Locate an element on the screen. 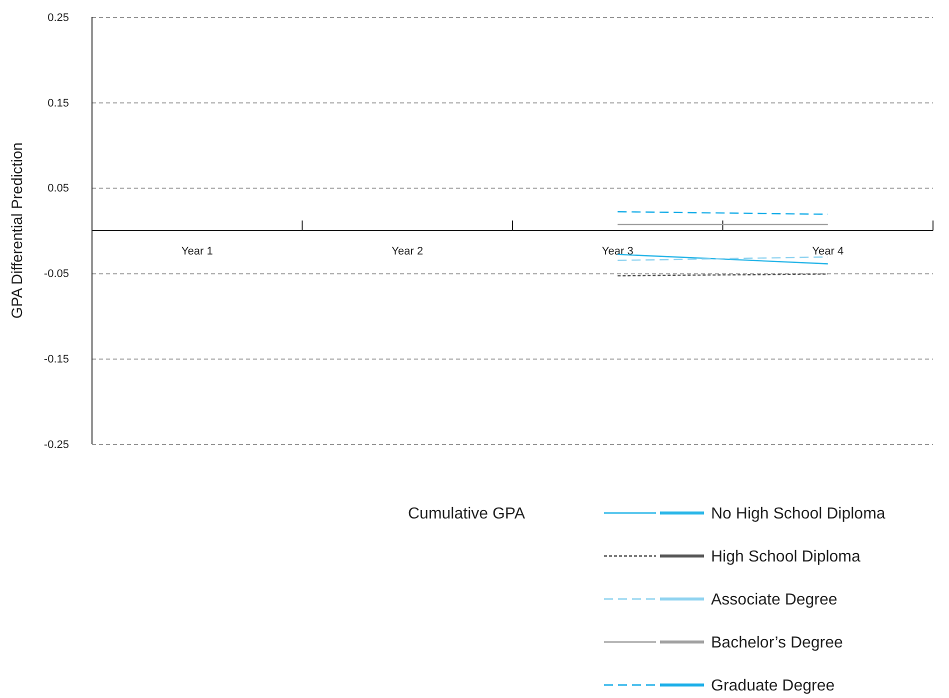  legend-label: Bachelor’s Degree is located at coordinates (777, 643).